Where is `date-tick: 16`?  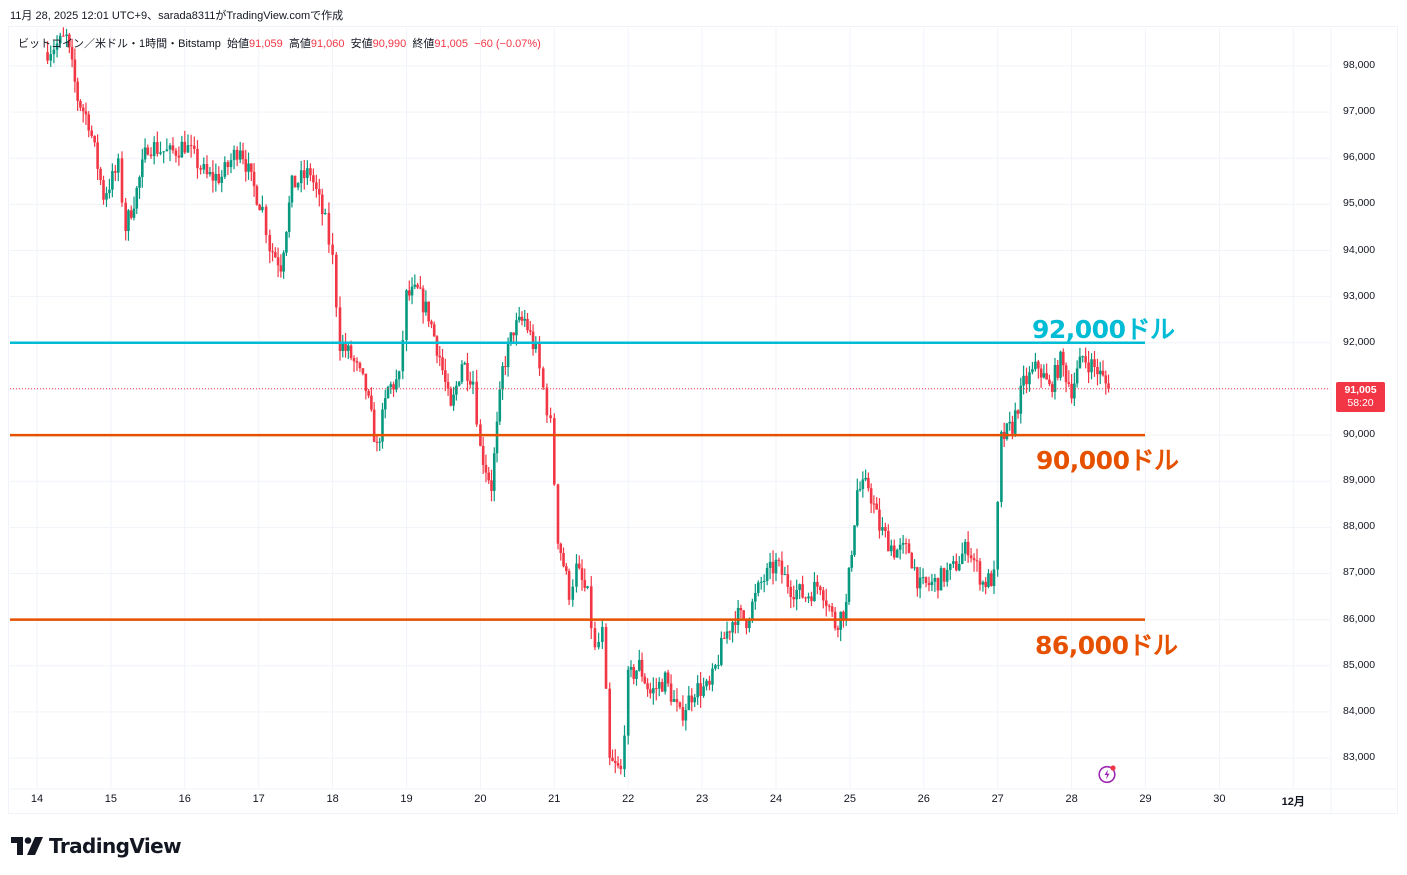
date-tick: 16 is located at coordinates (184, 799).